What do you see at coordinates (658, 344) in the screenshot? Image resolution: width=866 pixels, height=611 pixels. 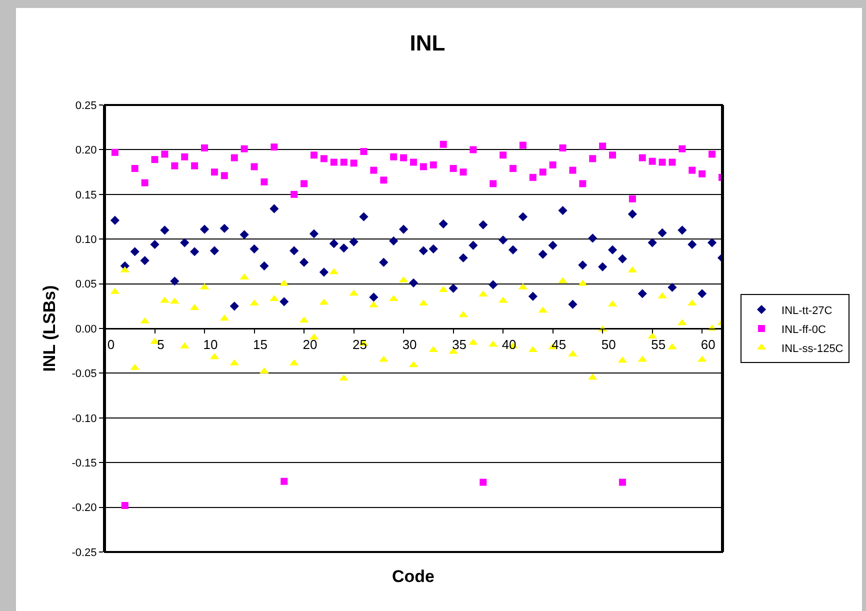 I see `x-tick-label: 55` at bounding box center [658, 344].